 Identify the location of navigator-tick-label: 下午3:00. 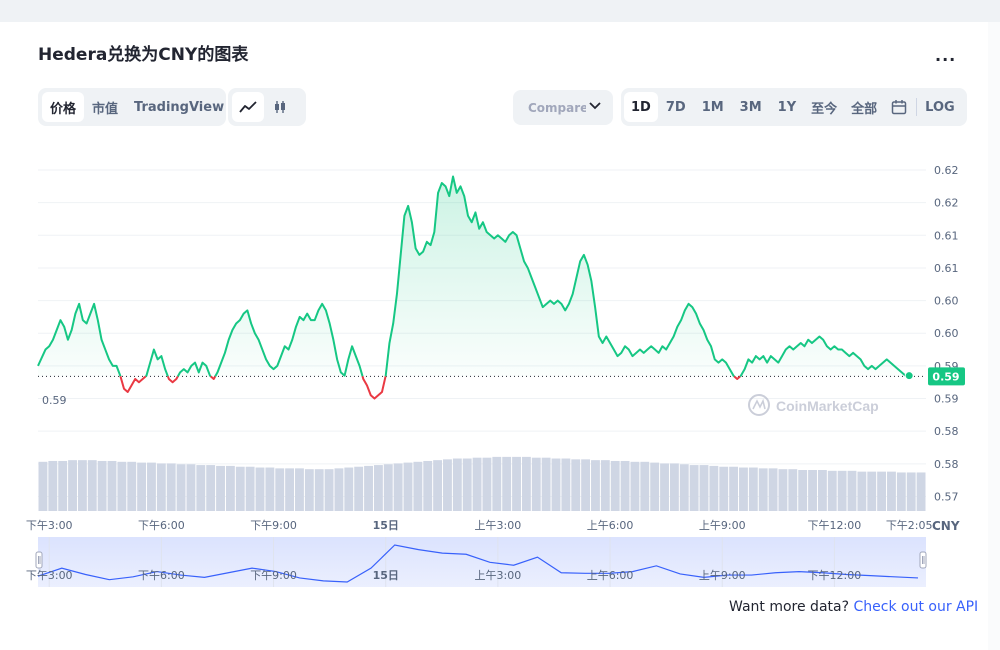
(49, 575).